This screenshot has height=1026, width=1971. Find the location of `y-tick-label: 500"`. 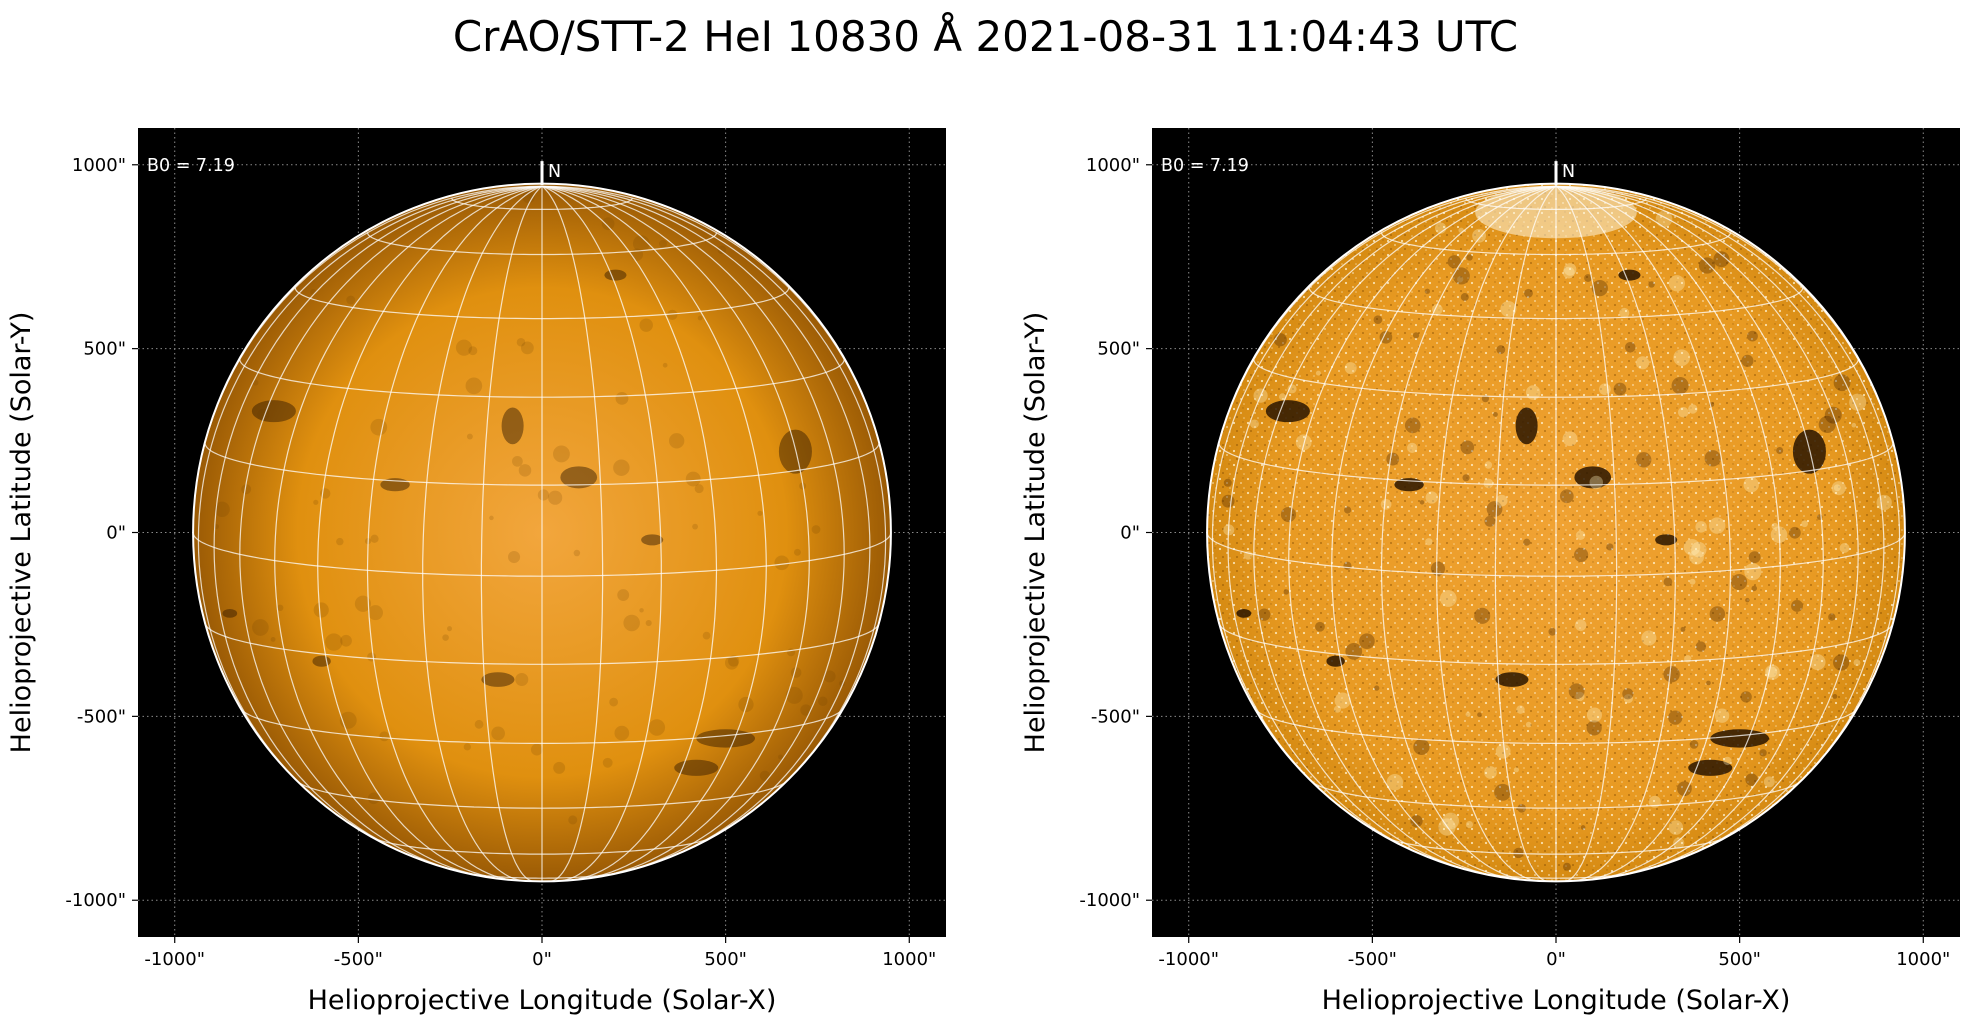

y-tick-label: 500" is located at coordinates (1118, 349).